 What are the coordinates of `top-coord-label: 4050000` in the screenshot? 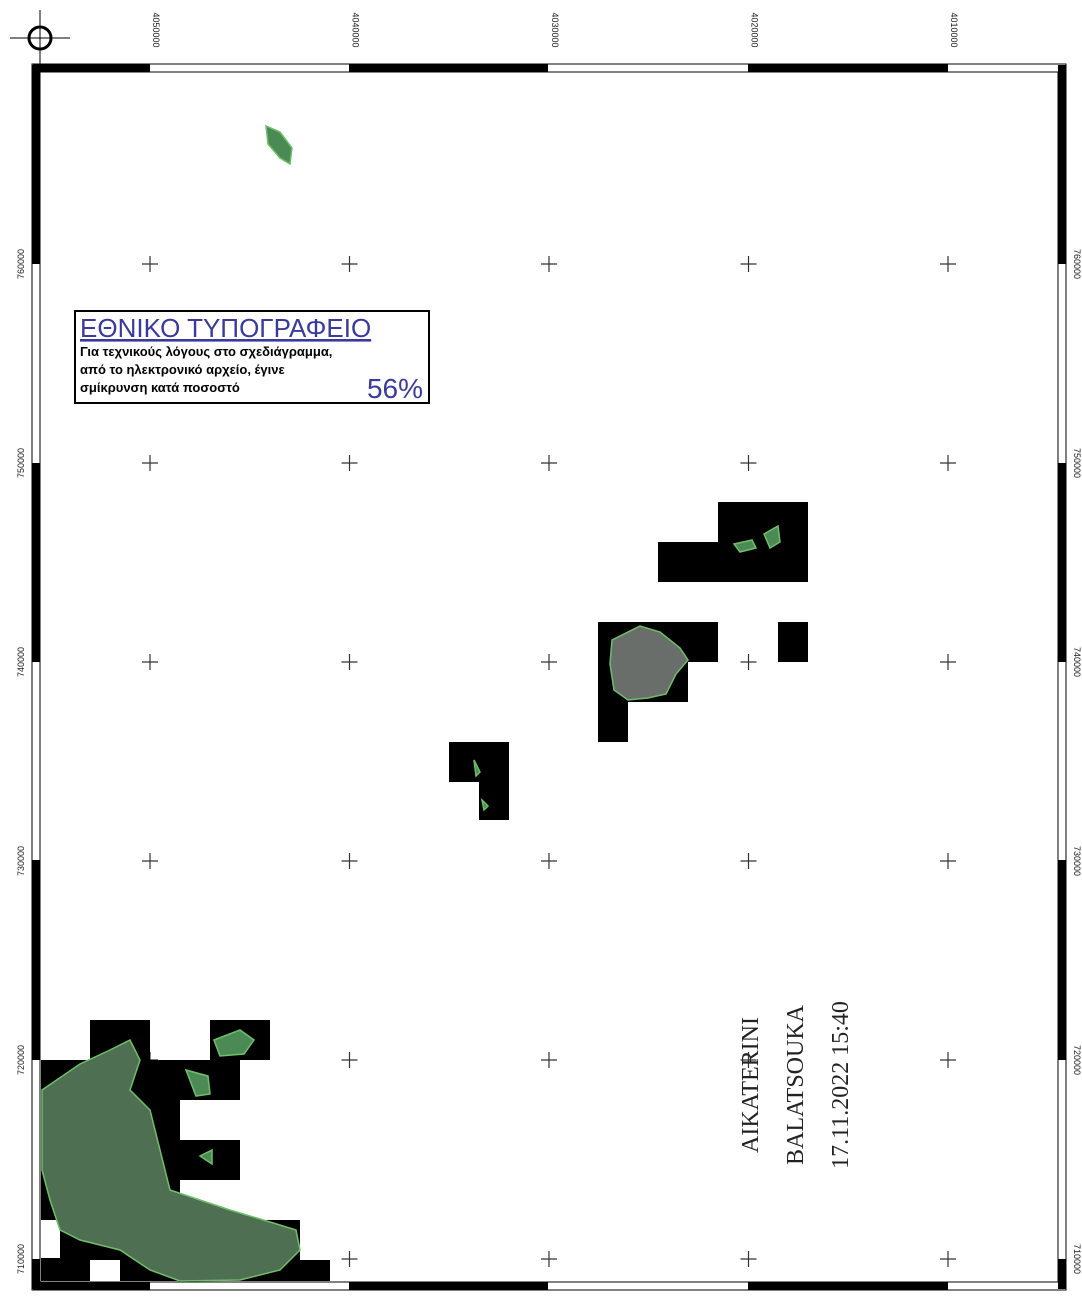 It's located at (156, 29).